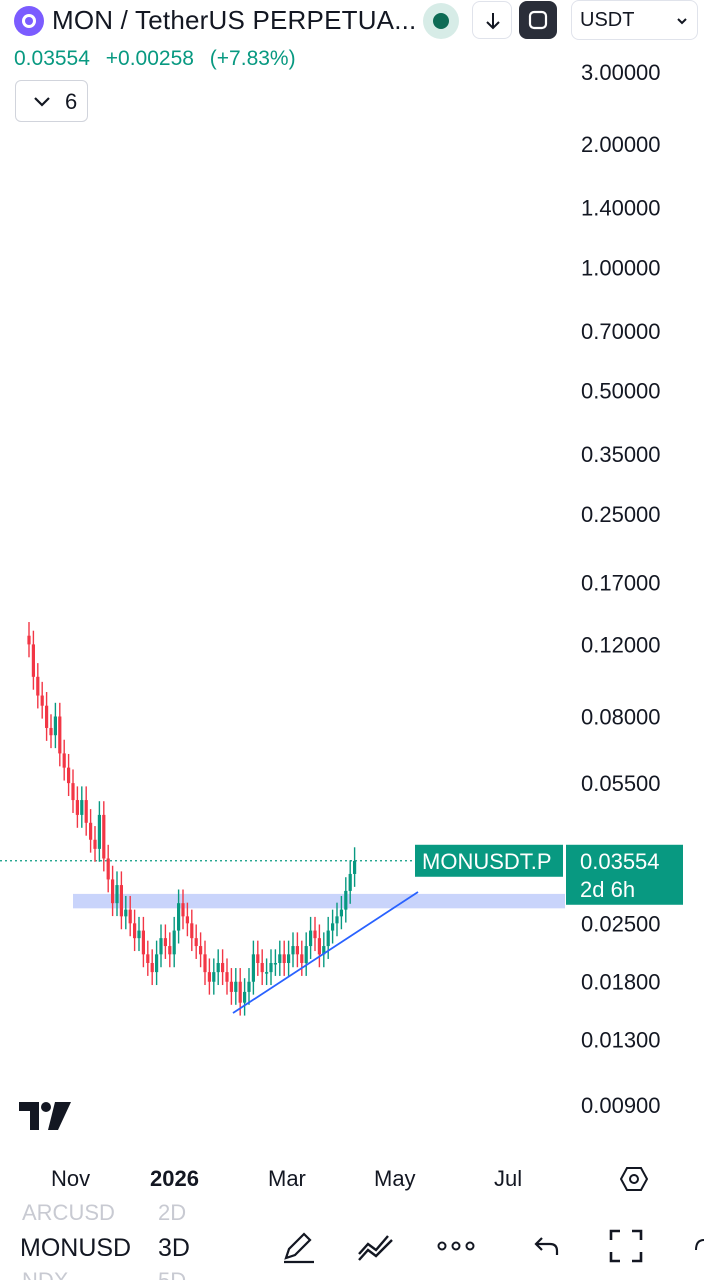  I want to click on symbol-picker-prev: ARCUSD, so click(68, 1212).